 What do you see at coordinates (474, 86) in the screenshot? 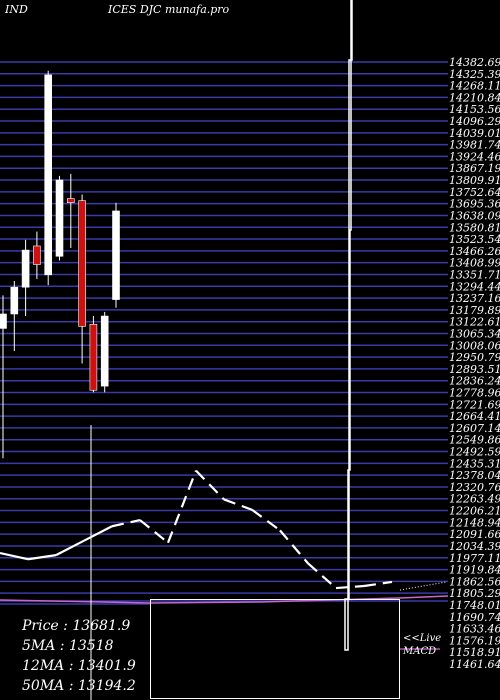
I see `y-tick-label: 14268.11` at bounding box center [474, 86].